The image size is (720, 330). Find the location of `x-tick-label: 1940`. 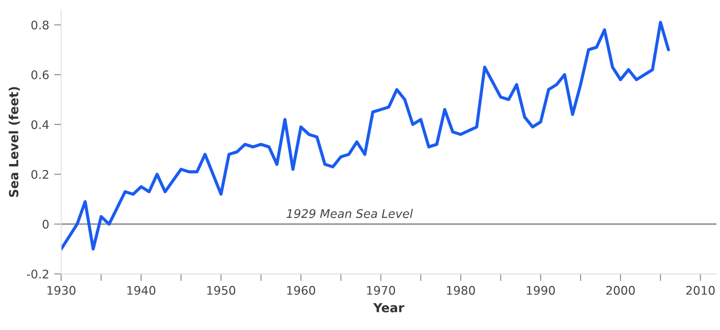

x-tick-label: 1940 is located at coordinates (141, 290).